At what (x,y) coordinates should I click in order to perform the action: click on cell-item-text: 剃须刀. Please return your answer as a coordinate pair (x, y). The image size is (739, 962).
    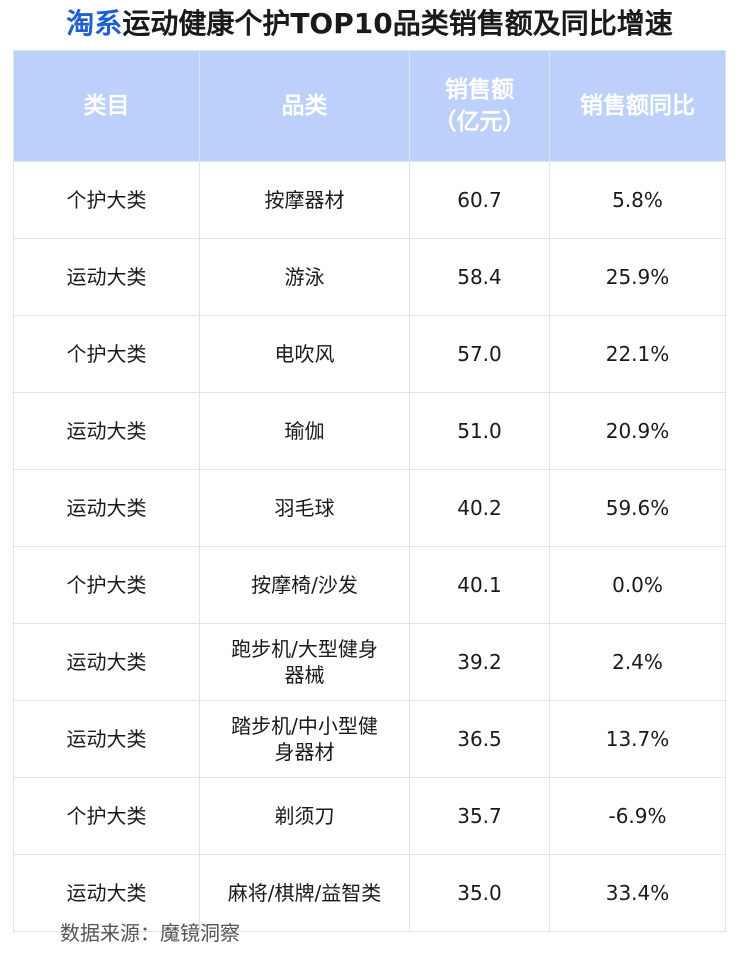
    Looking at the image, I should click on (304, 816).